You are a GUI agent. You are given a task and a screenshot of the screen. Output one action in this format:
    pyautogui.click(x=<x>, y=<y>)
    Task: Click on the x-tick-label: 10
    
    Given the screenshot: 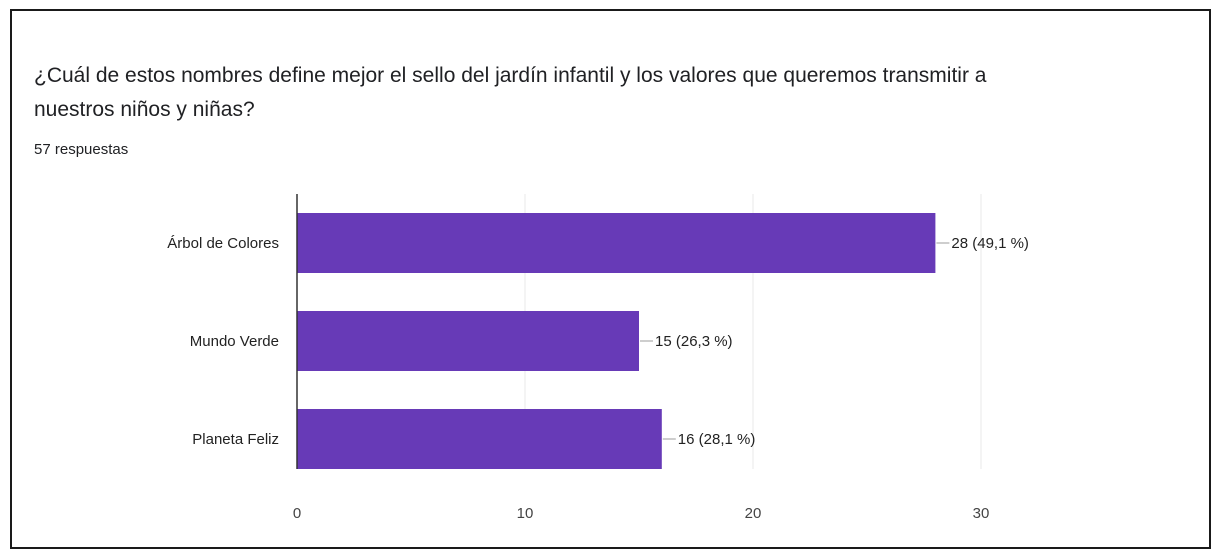 What is the action you would take?
    pyautogui.click(x=525, y=513)
    